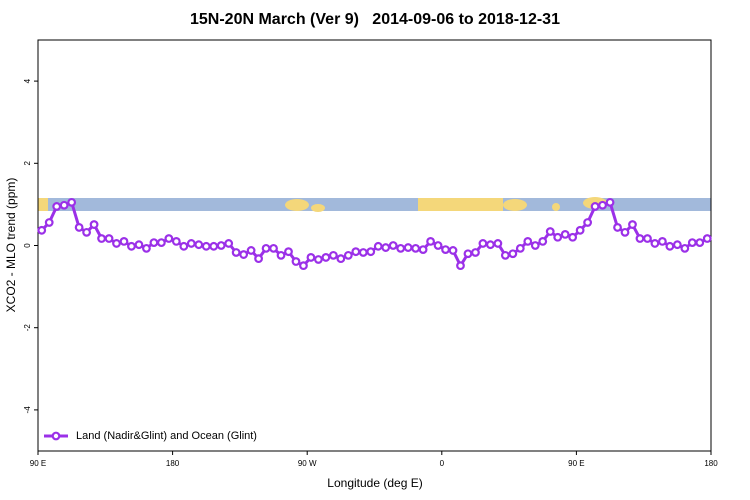 The height and width of the screenshot is (500, 750). Describe the element at coordinates (27, 410) in the screenshot. I see `y-tick-label: -4` at that location.